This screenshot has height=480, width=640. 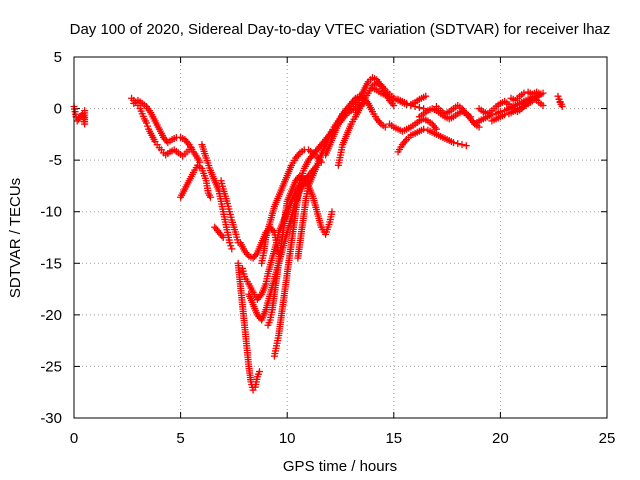 What do you see at coordinates (51, 366) in the screenshot?
I see `y-tick-label: -25` at bounding box center [51, 366].